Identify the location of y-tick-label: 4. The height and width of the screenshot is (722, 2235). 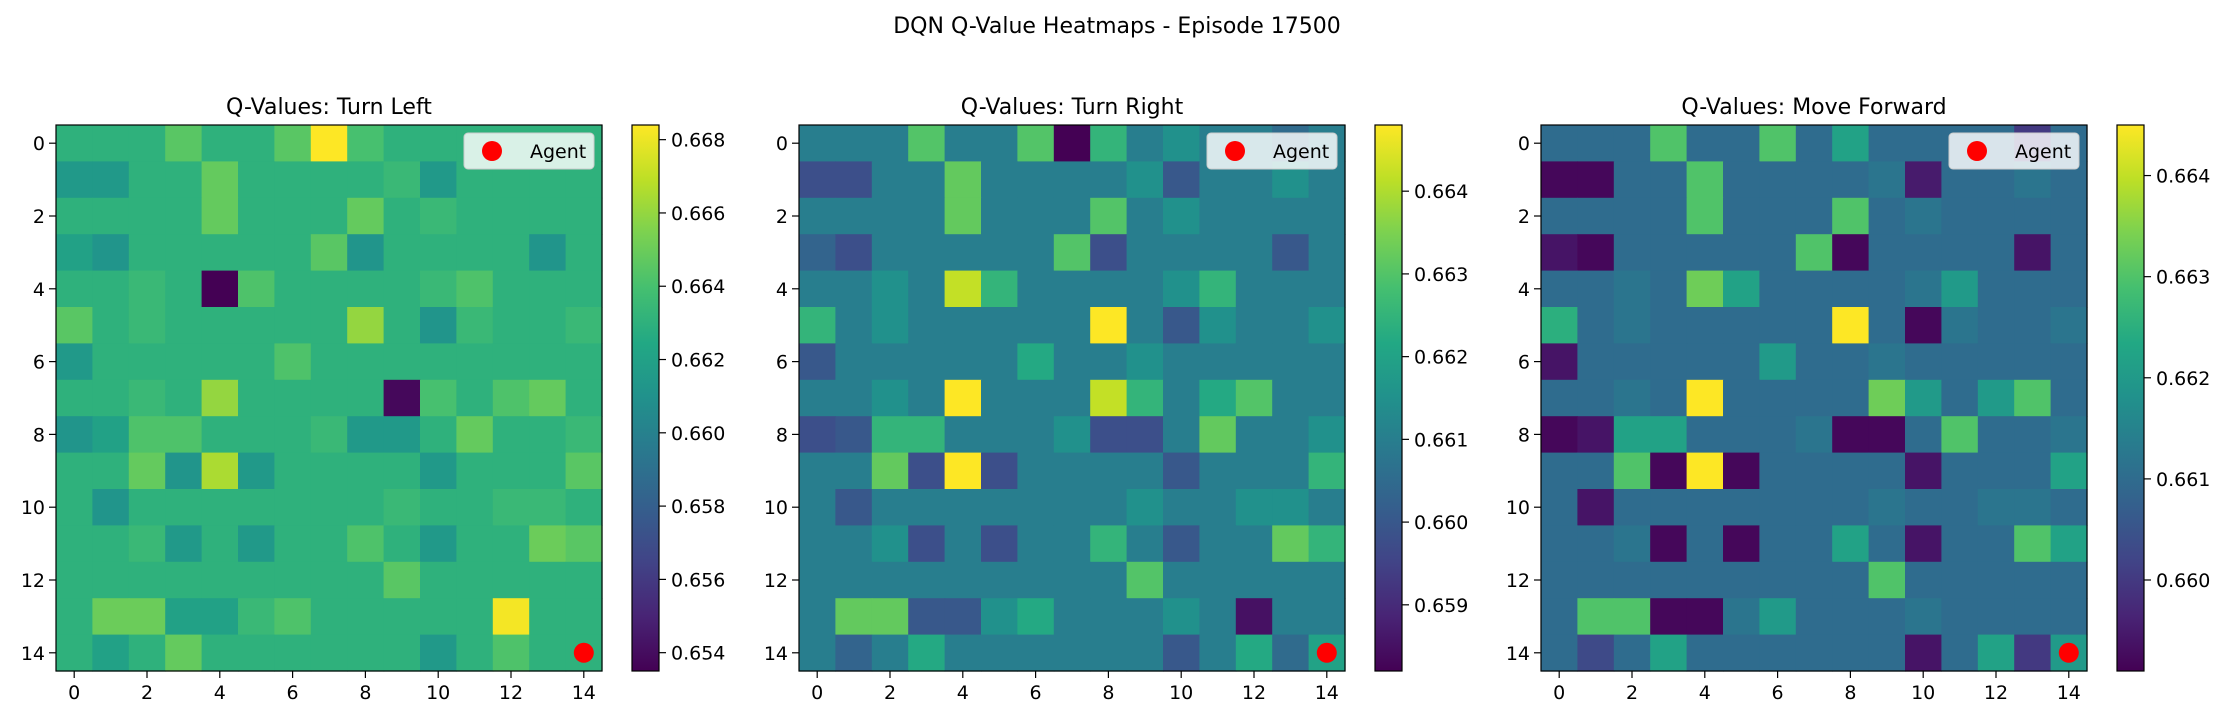
(782, 290).